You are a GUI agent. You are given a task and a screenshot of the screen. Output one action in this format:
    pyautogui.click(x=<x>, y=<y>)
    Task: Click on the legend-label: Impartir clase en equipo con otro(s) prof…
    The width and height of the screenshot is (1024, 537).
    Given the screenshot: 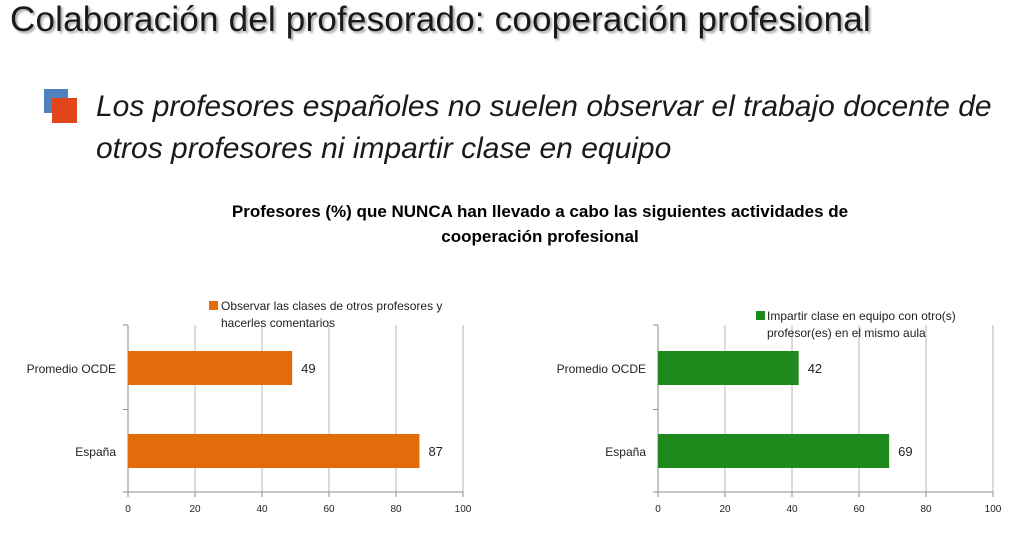 What is the action you would take?
    pyautogui.click(x=861, y=324)
    